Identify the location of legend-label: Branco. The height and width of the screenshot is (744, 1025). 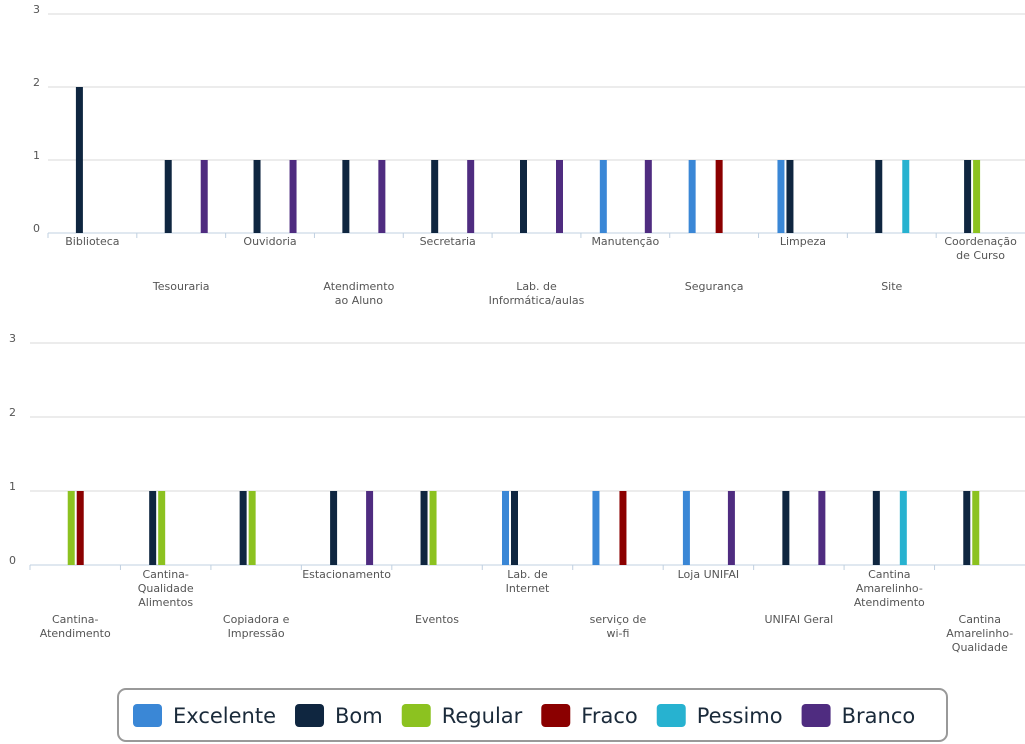
(879, 716).